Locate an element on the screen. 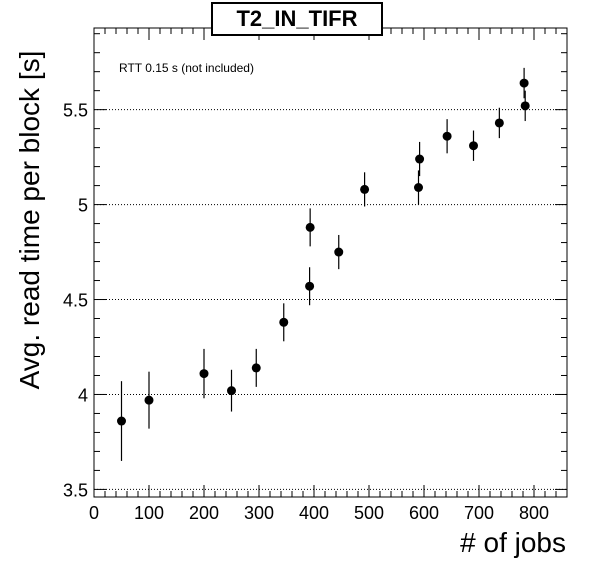  x-tick-label: 100 is located at coordinates (149, 513).